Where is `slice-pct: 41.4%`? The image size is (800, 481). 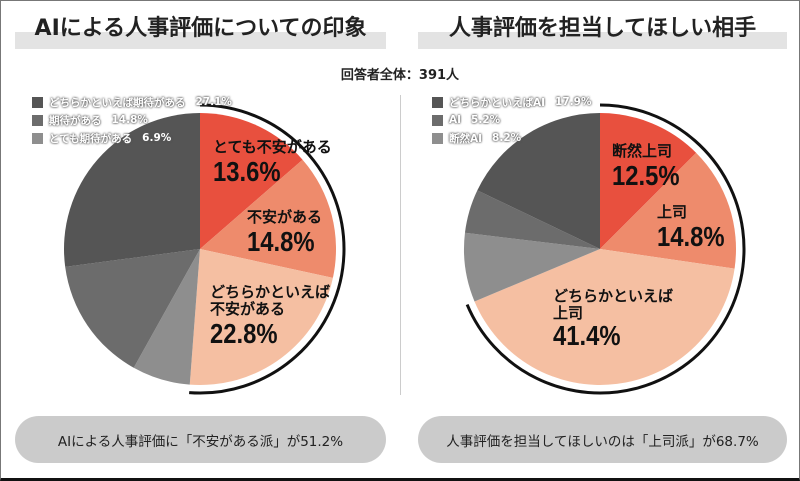
slice-pct: 41.4% is located at coordinates (587, 335).